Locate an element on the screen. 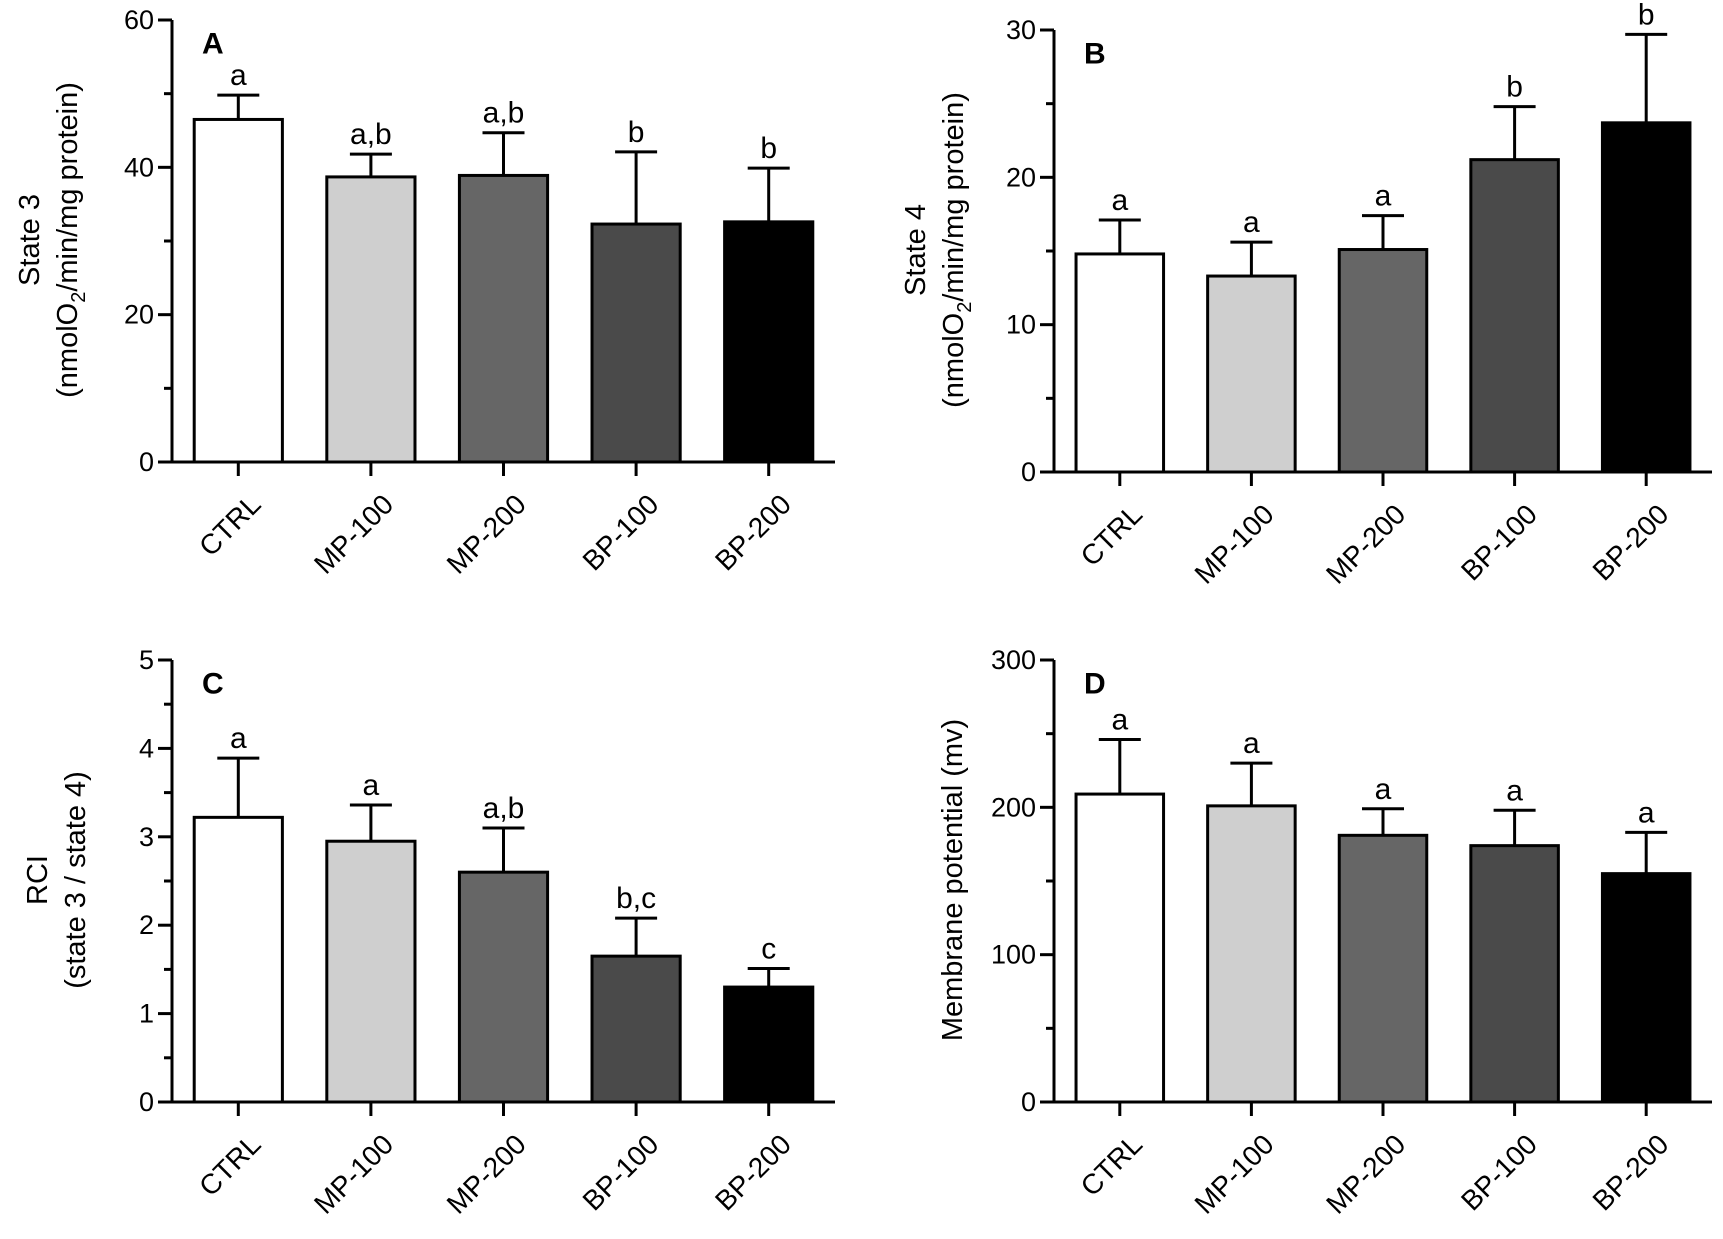  y-axis-title-line1: Membrane potential (mv) is located at coordinates (953, 880).